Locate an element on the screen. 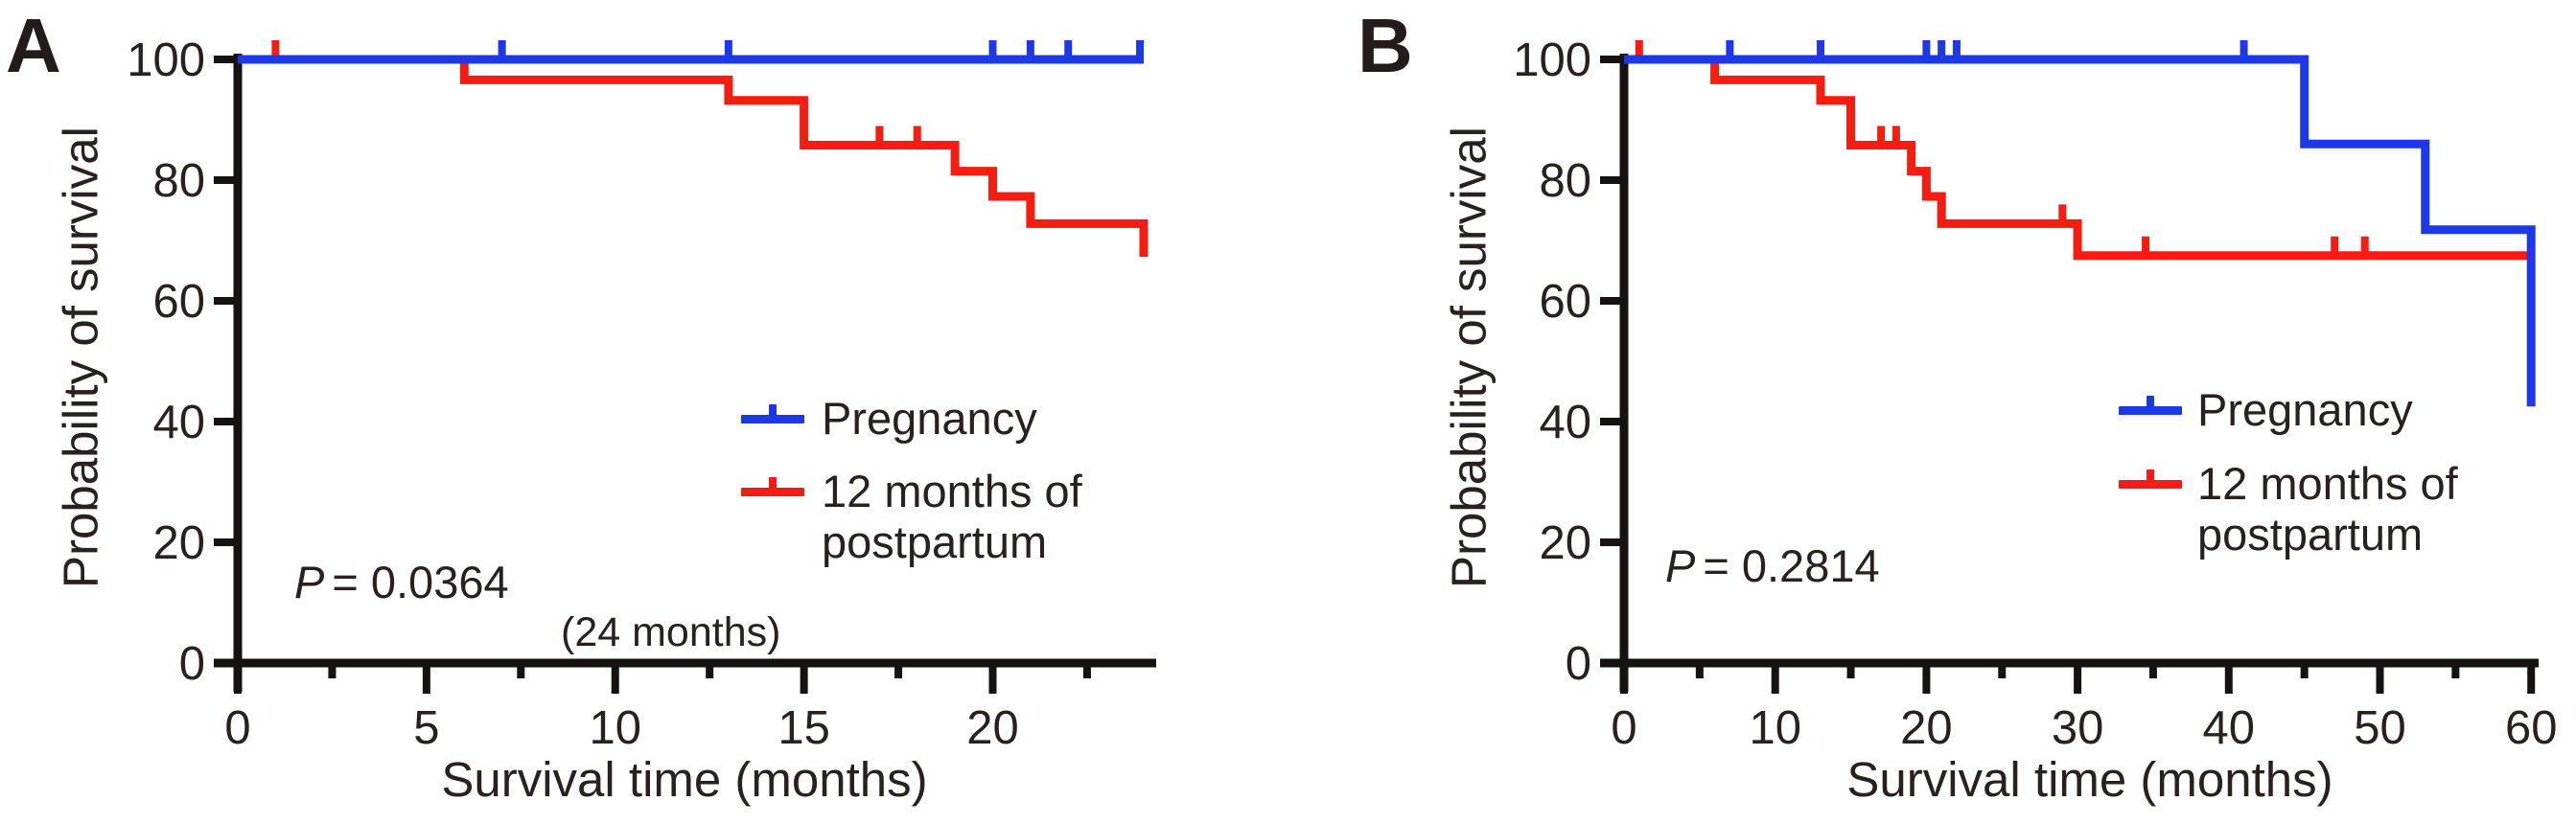 This screenshot has width=2576, height=824. panel-a-label: A is located at coordinates (34, 45).